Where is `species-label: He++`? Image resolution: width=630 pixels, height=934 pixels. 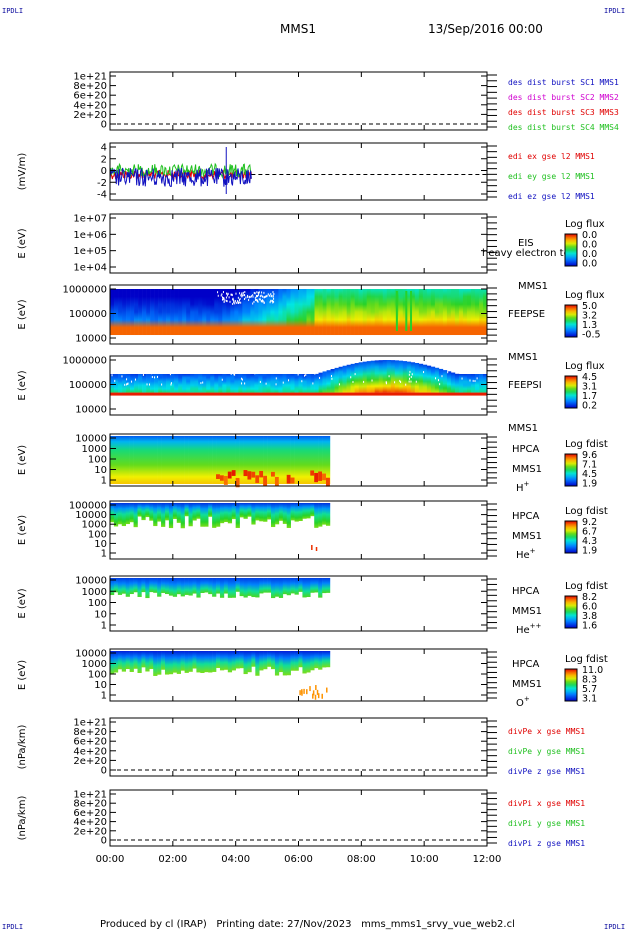
species-label: He++ is located at coordinates (529, 629).